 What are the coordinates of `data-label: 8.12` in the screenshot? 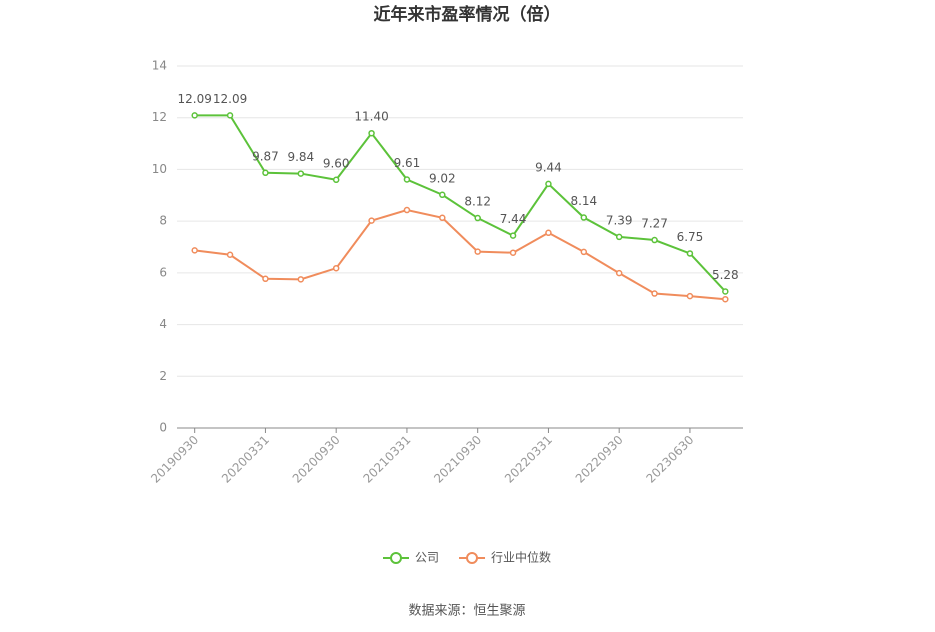 It's located at (477, 202).